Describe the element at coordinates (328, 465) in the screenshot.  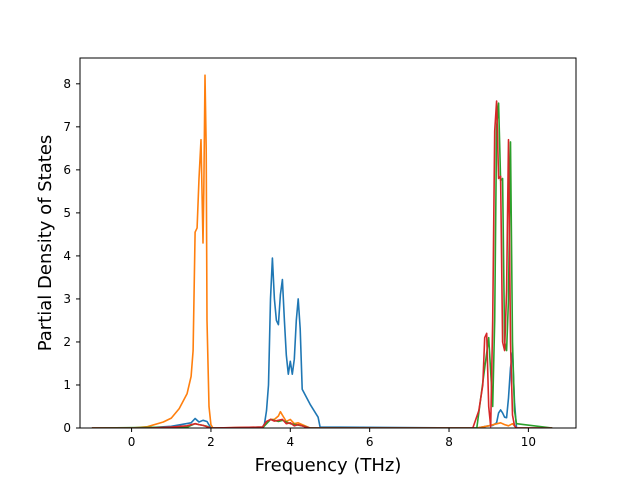
I see `x-axis-label: Frequency (THz)` at that location.